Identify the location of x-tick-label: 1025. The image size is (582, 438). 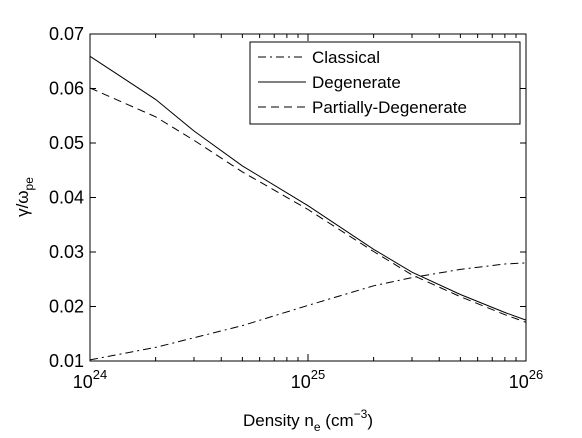
(308, 379).